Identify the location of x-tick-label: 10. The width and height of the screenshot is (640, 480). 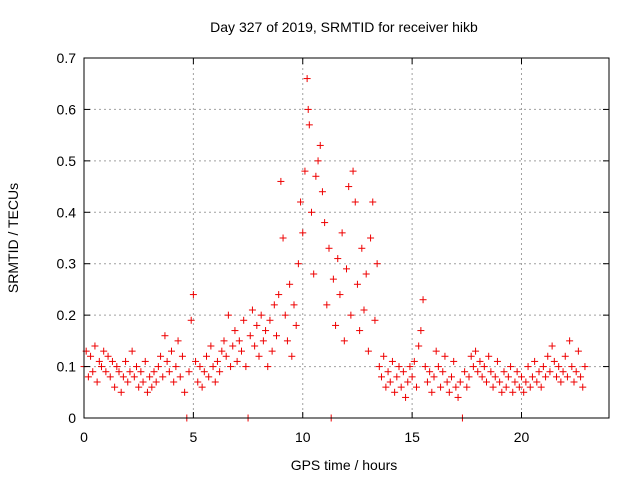
(303, 437).